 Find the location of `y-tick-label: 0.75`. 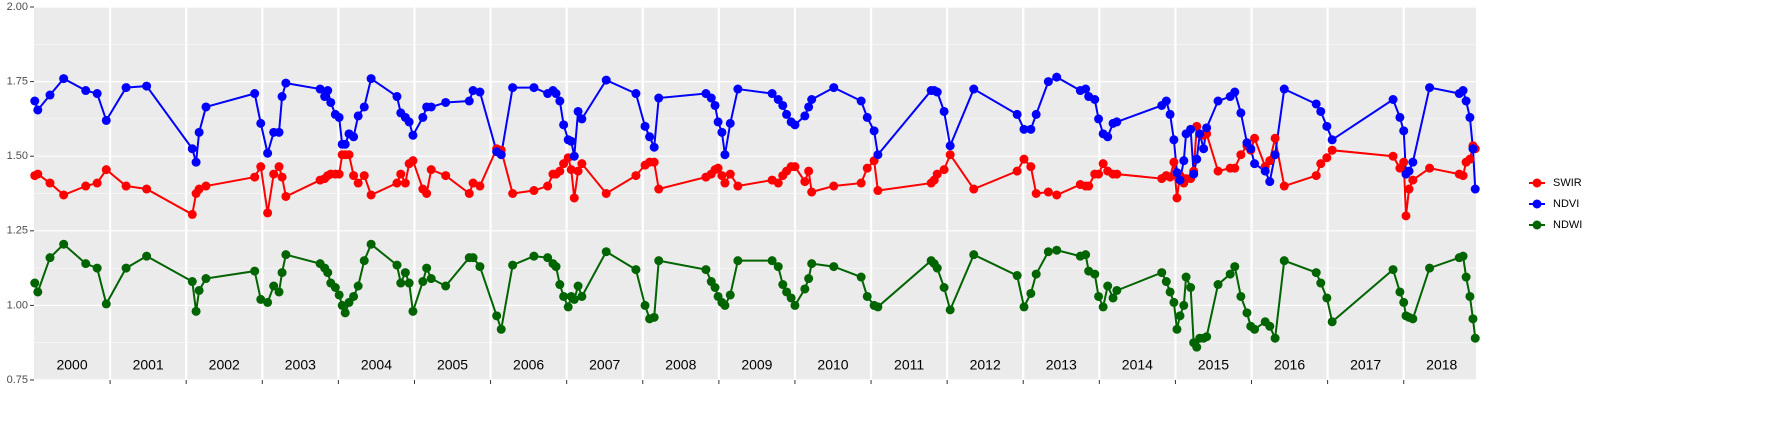

y-tick-label: 0.75 is located at coordinates (17, 380).